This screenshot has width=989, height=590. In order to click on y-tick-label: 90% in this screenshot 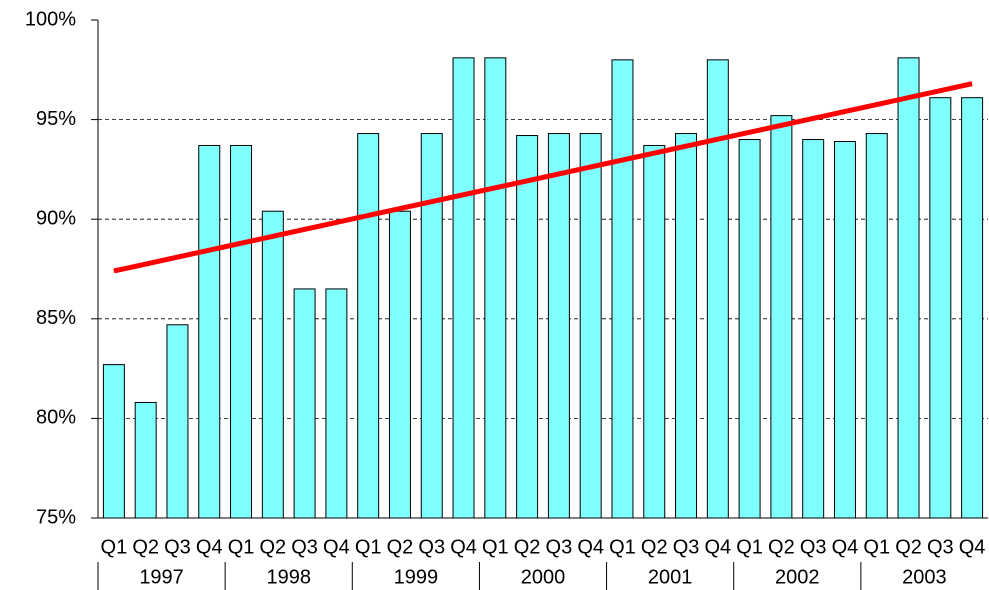, I will do `click(56, 218)`.